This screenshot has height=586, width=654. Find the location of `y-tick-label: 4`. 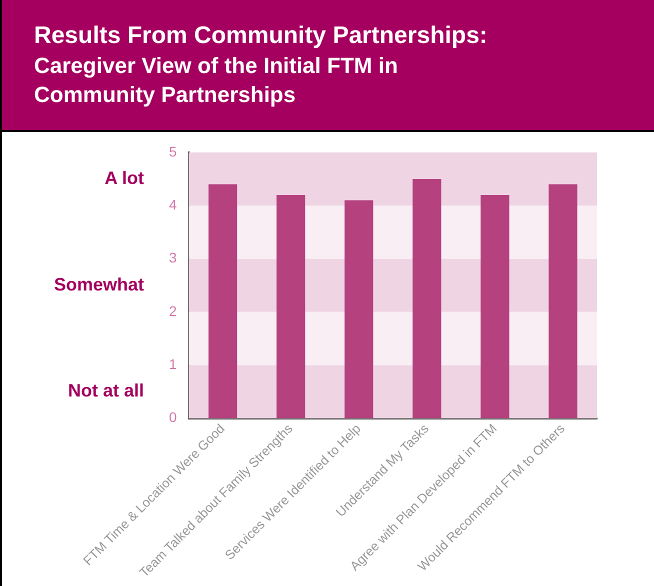

y-tick-label: 4 is located at coordinates (172, 204).